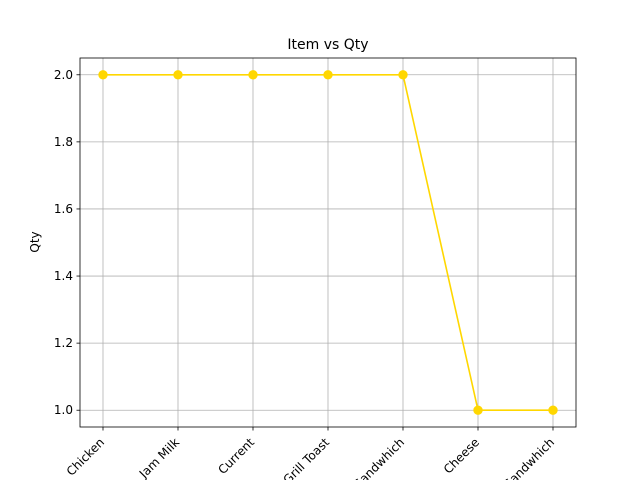 The width and height of the screenshot is (640, 480). Describe the element at coordinates (63, 343) in the screenshot. I see `y-tick-label: 1.2` at that location.